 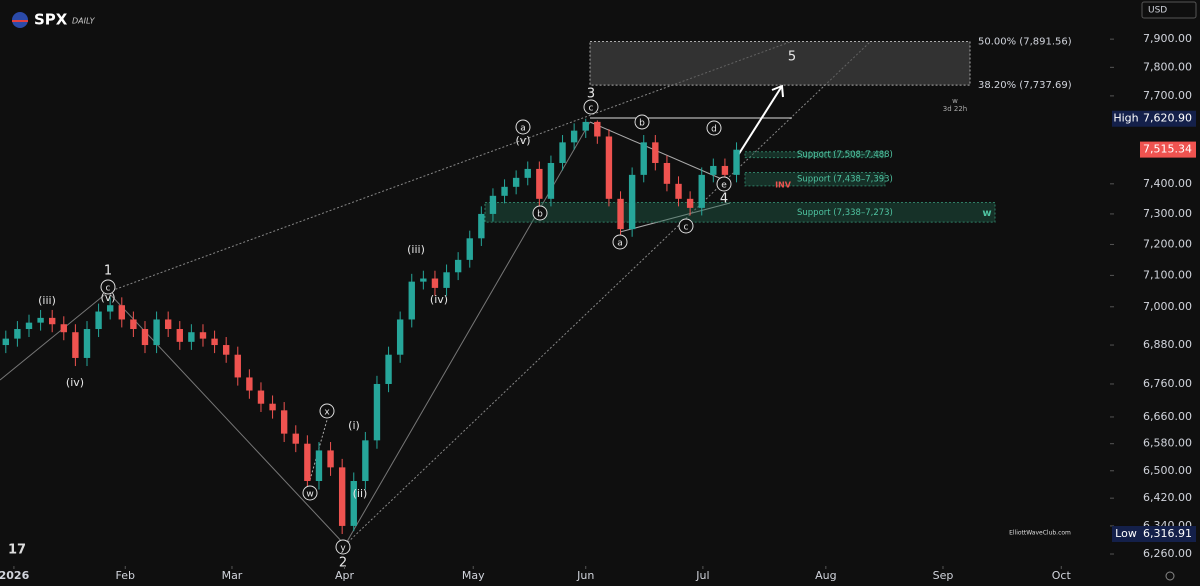 What do you see at coordinates (360, 493) in the screenshot?
I see `wave-label: (ii)` at bounding box center [360, 493].